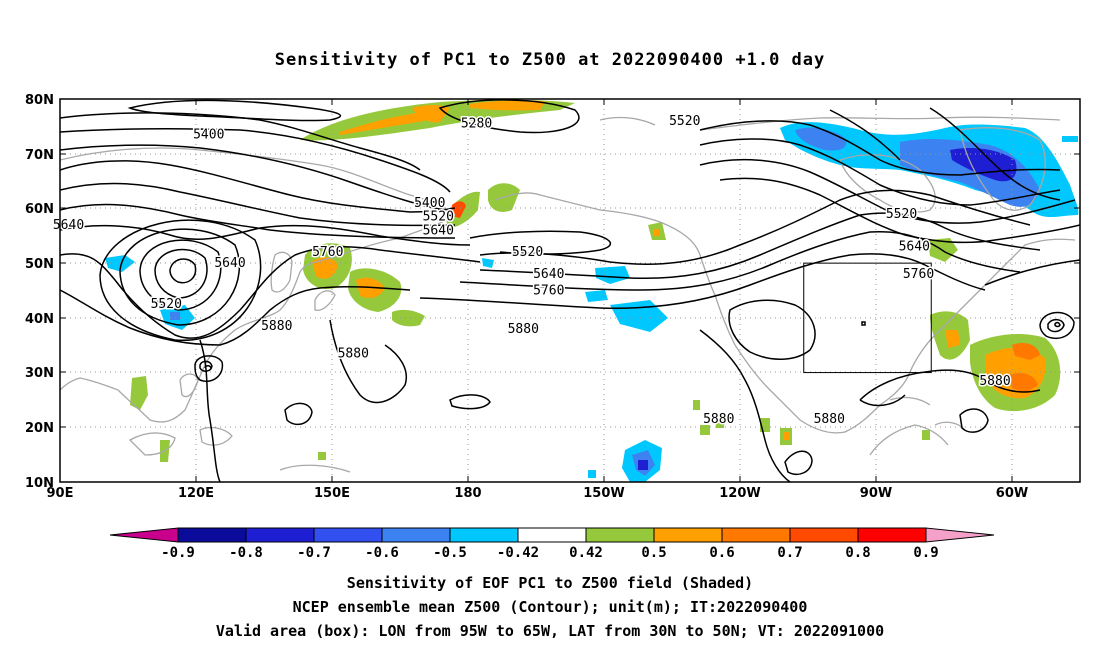 This screenshot has width=1100, height=650. What do you see at coordinates (178, 553) in the screenshot?
I see `colorbar-label: -0.9` at bounding box center [178, 553].